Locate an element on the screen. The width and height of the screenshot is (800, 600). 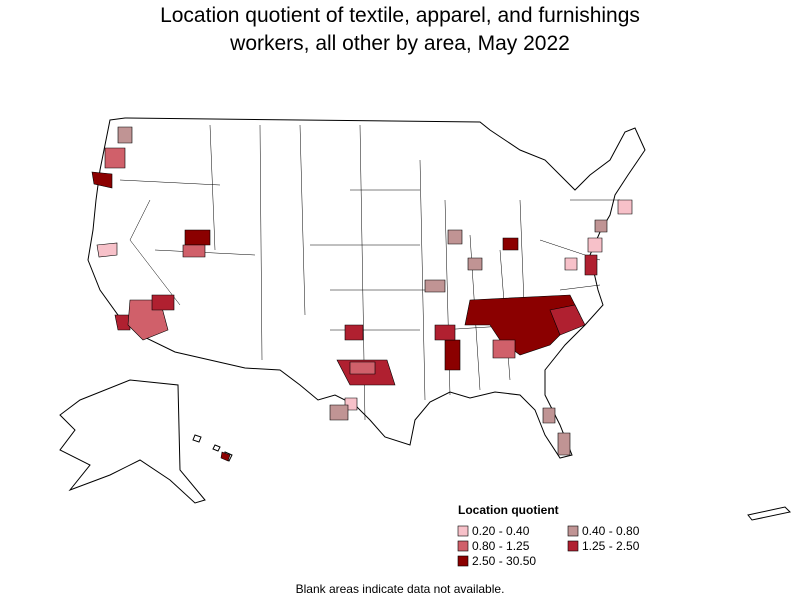
note: Blank areas indicate data not available. is located at coordinates (400, 589).